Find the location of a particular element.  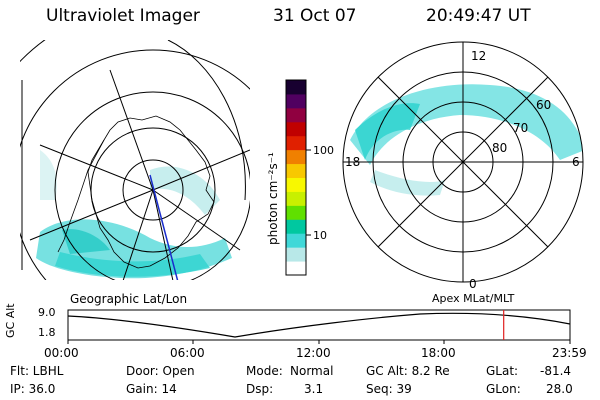

polar-aurora is located at coordinates (466, 140).